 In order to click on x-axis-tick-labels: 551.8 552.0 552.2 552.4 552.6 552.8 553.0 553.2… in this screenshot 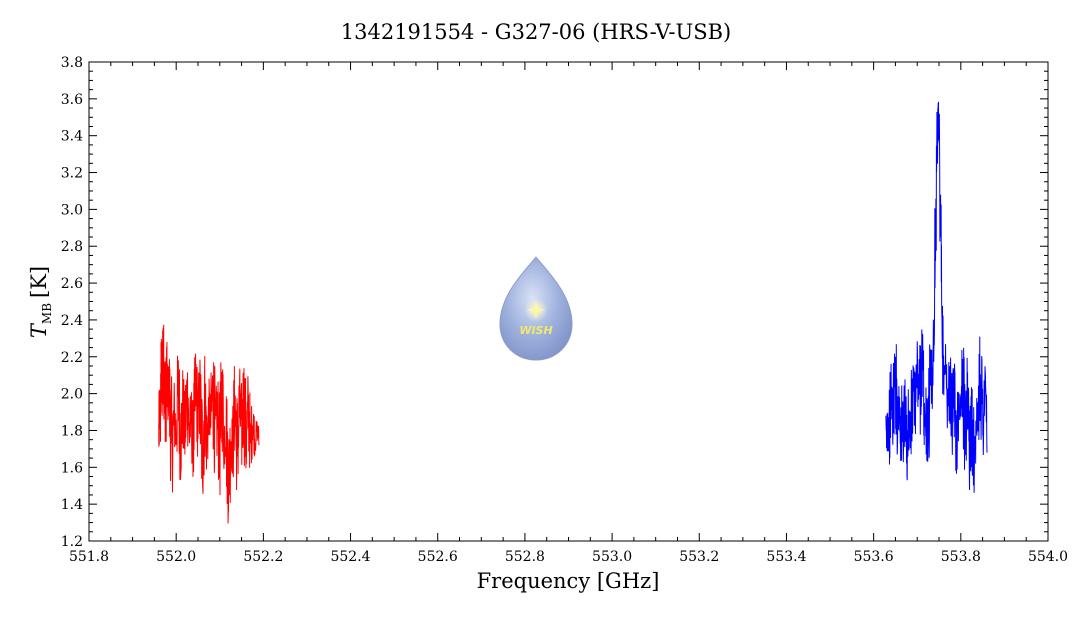, I will do `click(568, 557)`.